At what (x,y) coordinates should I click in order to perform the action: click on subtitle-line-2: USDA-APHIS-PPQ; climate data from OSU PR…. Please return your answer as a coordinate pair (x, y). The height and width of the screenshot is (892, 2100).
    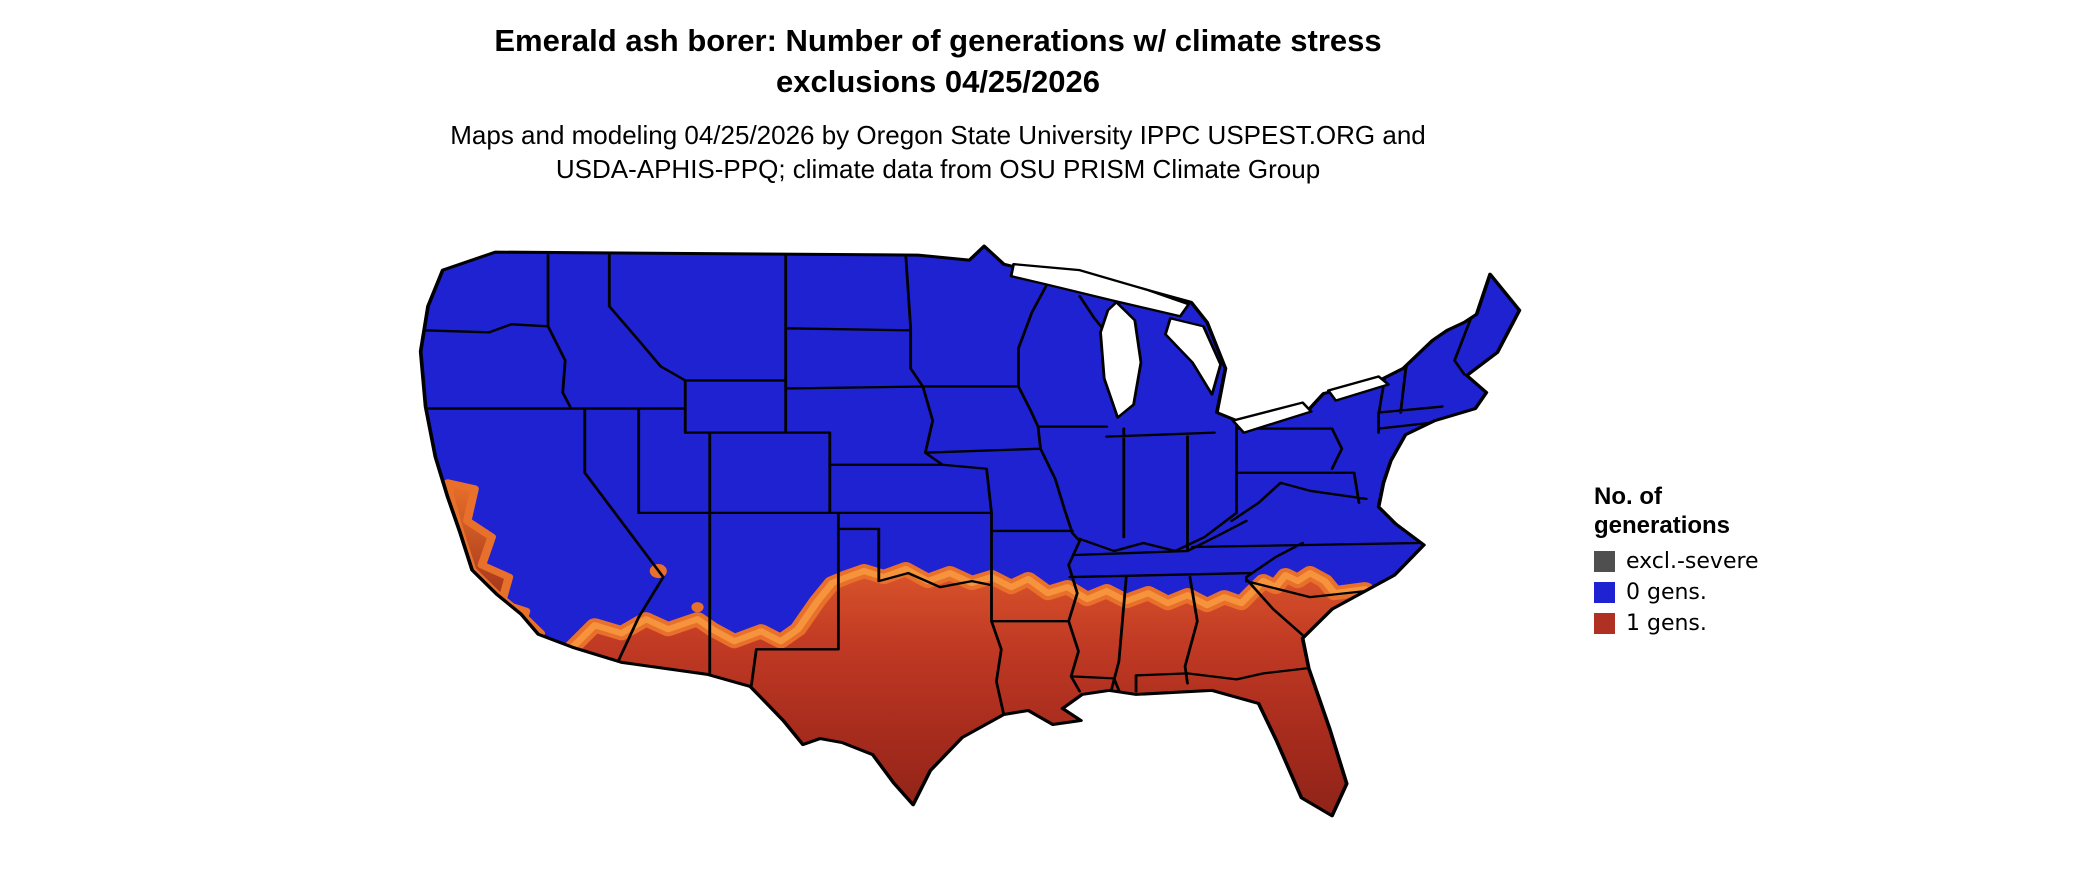
    Looking at the image, I should click on (938, 169).